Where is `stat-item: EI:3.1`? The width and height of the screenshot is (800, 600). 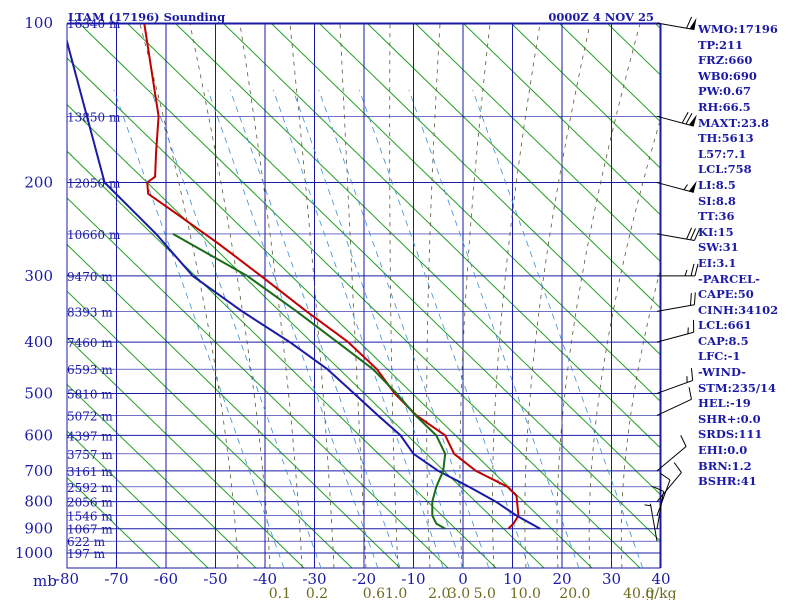 stat-item: EI:3.1 is located at coordinates (717, 262).